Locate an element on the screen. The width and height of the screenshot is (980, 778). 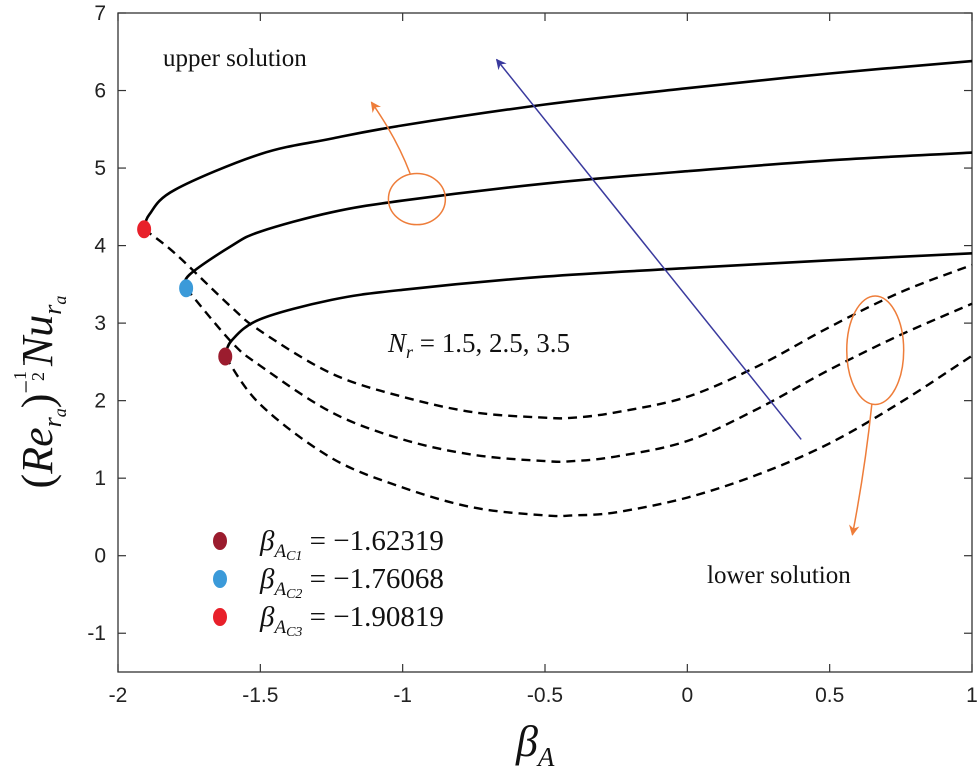
lower-solution-label: lower solution is located at coordinates (779, 575).